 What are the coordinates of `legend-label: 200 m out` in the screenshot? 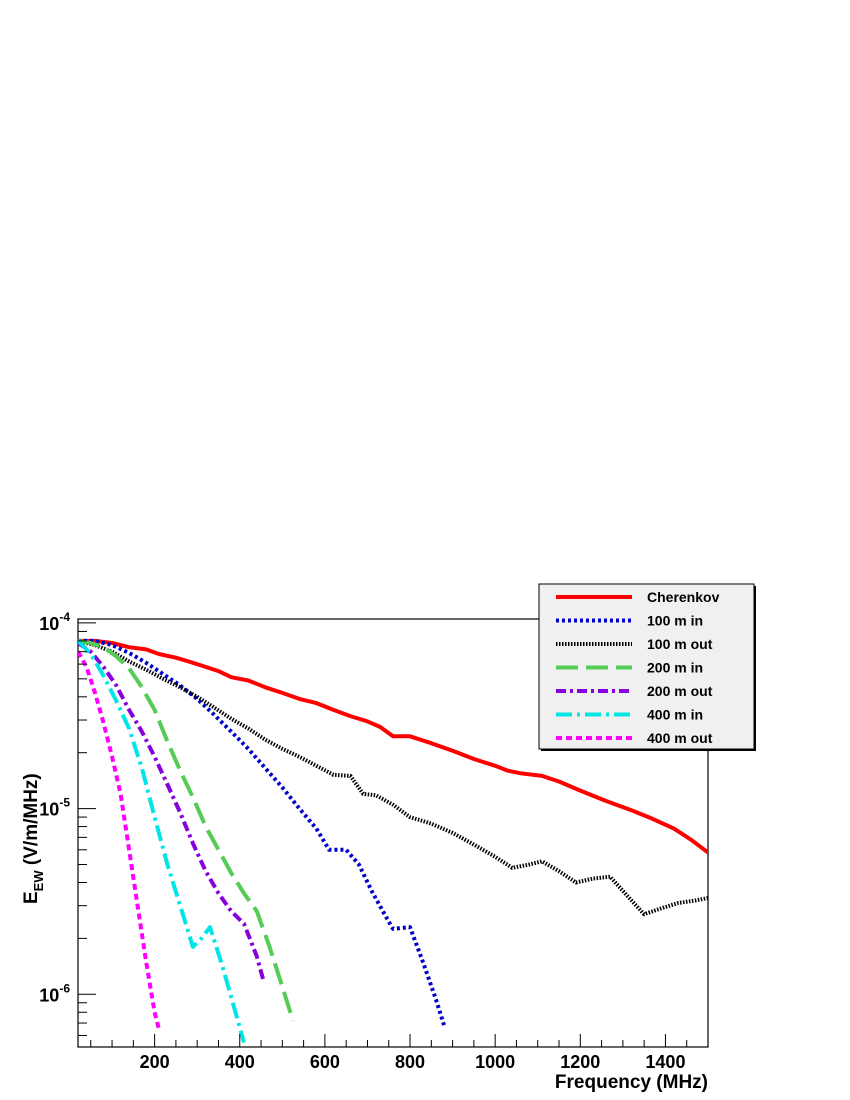 It's located at (680, 691).